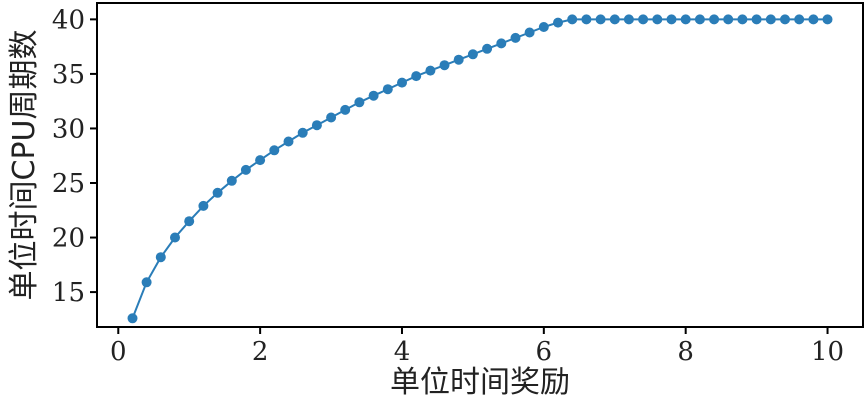 The image size is (867, 400). Describe the element at coordinates (544, 352) in the screenshot. I see `x-tick-label: 6` at that location.